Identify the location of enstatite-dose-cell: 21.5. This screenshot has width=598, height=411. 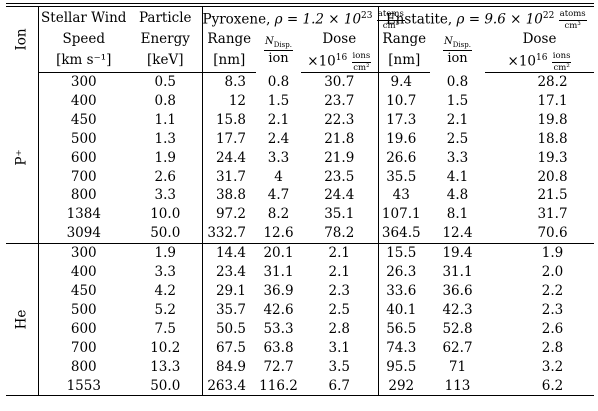
(552, 195).